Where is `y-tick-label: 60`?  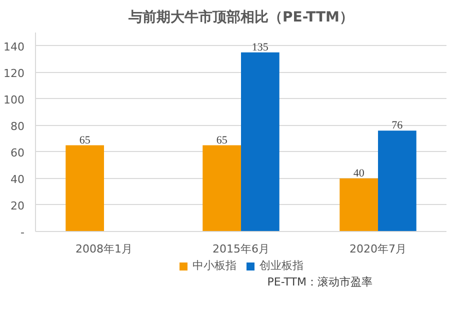
y-tick-label: 60 is located at coordinates (17, 153).